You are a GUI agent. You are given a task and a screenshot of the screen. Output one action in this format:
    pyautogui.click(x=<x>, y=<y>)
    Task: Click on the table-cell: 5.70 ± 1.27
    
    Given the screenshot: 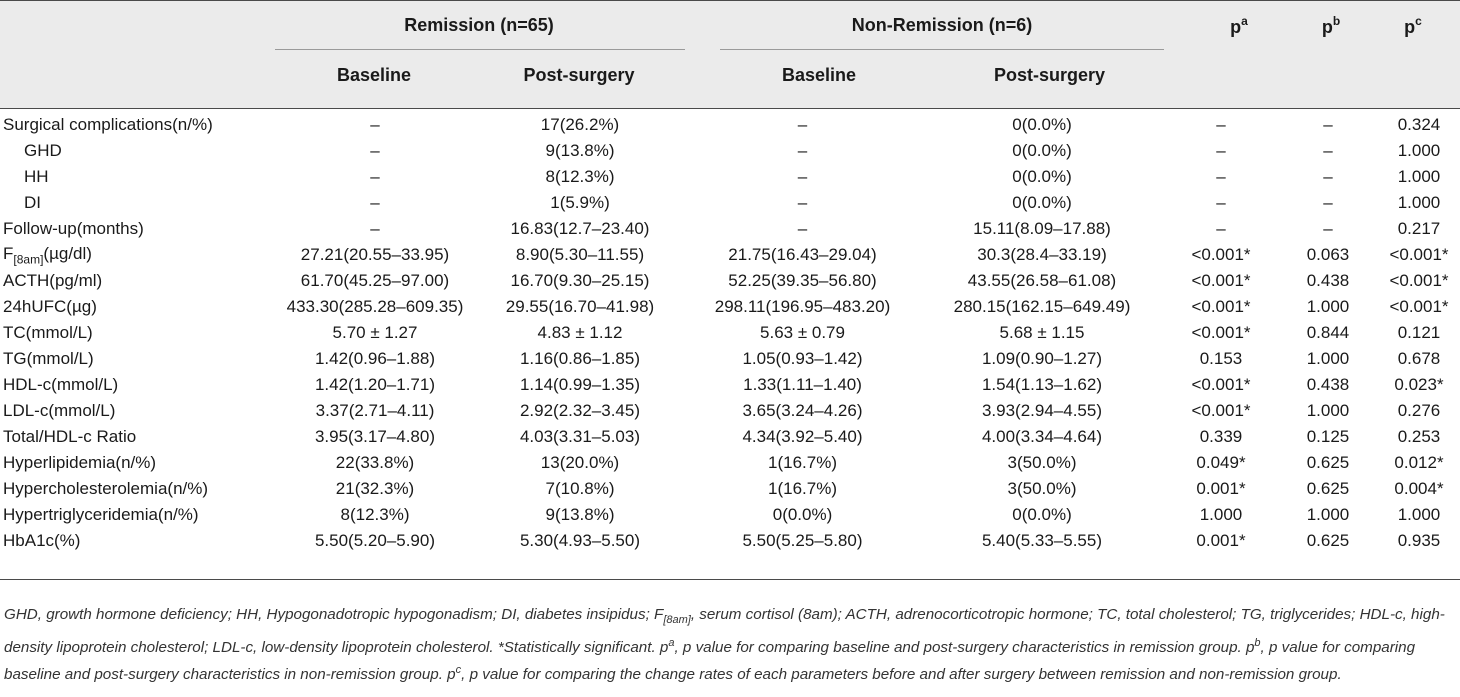 What is the action you would take?
    pyautogui.click(x=375, y=332)
    